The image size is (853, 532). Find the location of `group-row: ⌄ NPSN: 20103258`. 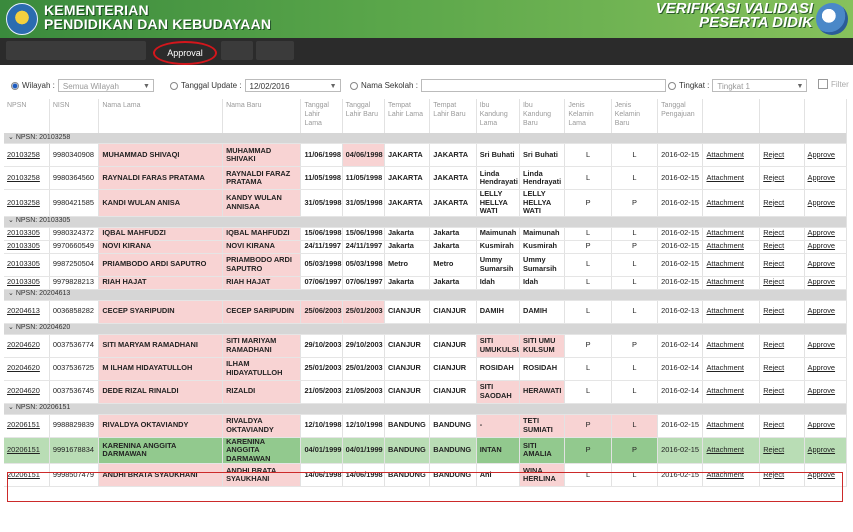

group-row: ⌄ NPSN: 20103258 is located at coordinates (425, 138).